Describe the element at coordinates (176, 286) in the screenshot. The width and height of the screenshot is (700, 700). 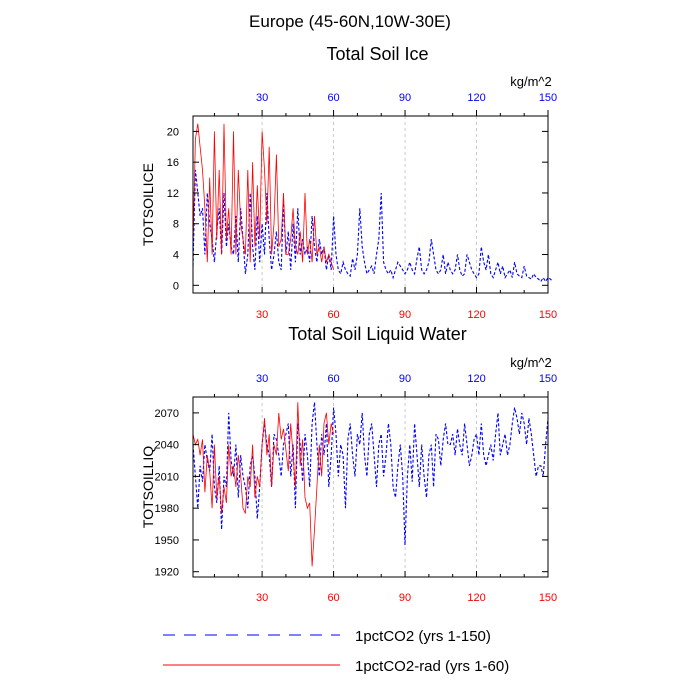
I see `y-tick-label: 0` at that location.